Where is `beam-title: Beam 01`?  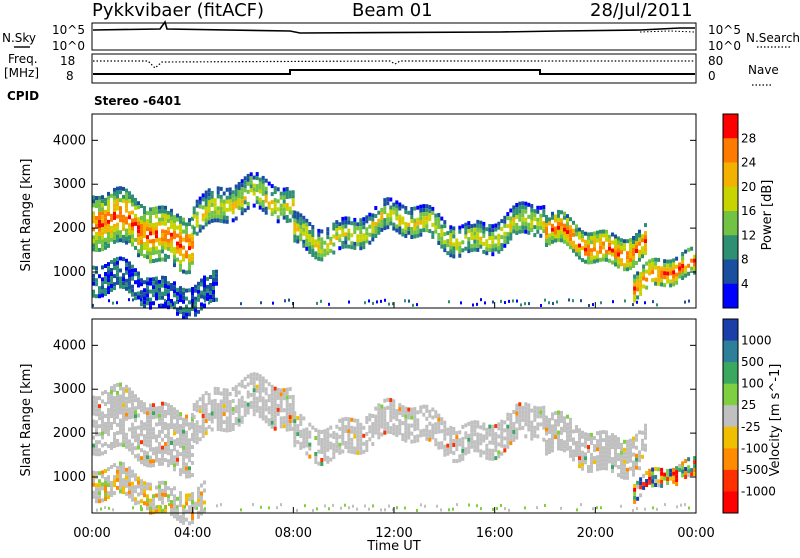 beam-title: Beam 01 is located at coordinates (392, 10).